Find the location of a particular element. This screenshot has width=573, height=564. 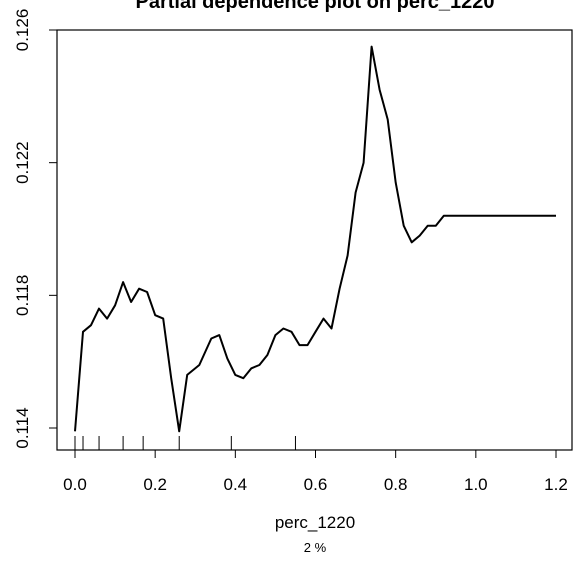

x-axis-label: perc_1220 is located at coordinates (315, 522).